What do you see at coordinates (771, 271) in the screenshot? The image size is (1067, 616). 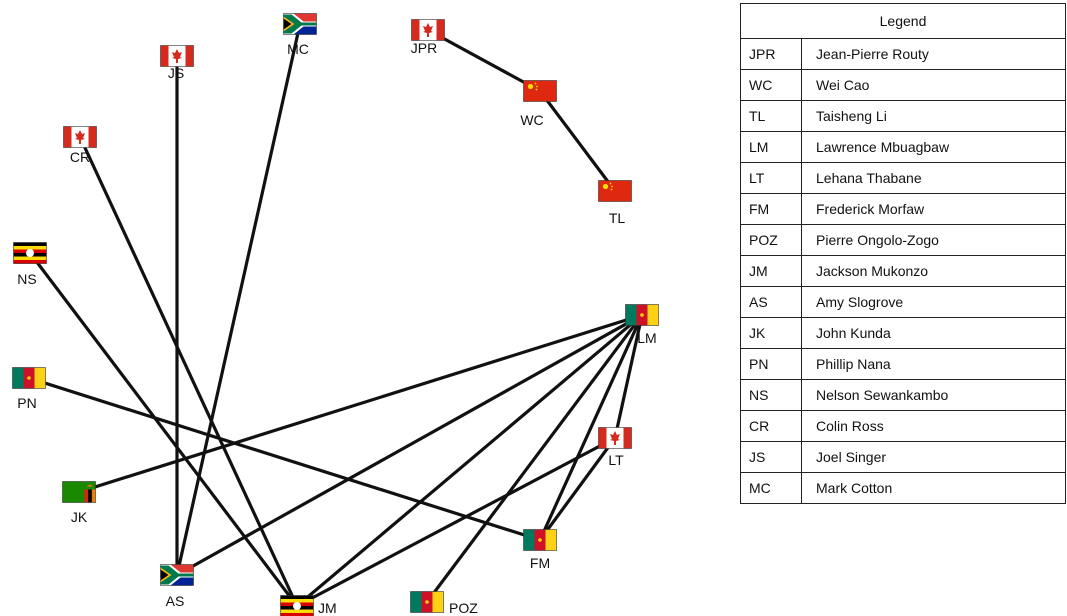 I see `legend-abbr: JM` at bounding box center [771, 271].